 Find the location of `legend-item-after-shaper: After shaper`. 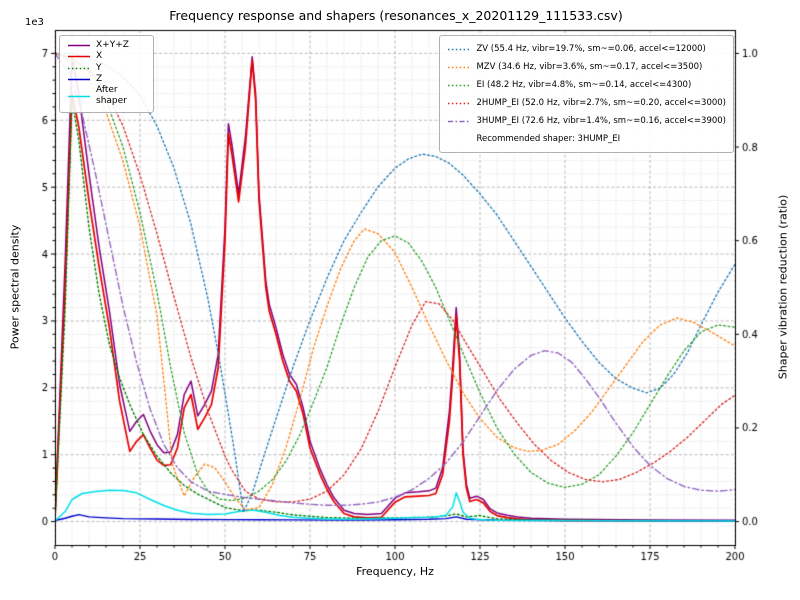

legend-item-after-shaper: After shaper is located at coordinates (106, 96).